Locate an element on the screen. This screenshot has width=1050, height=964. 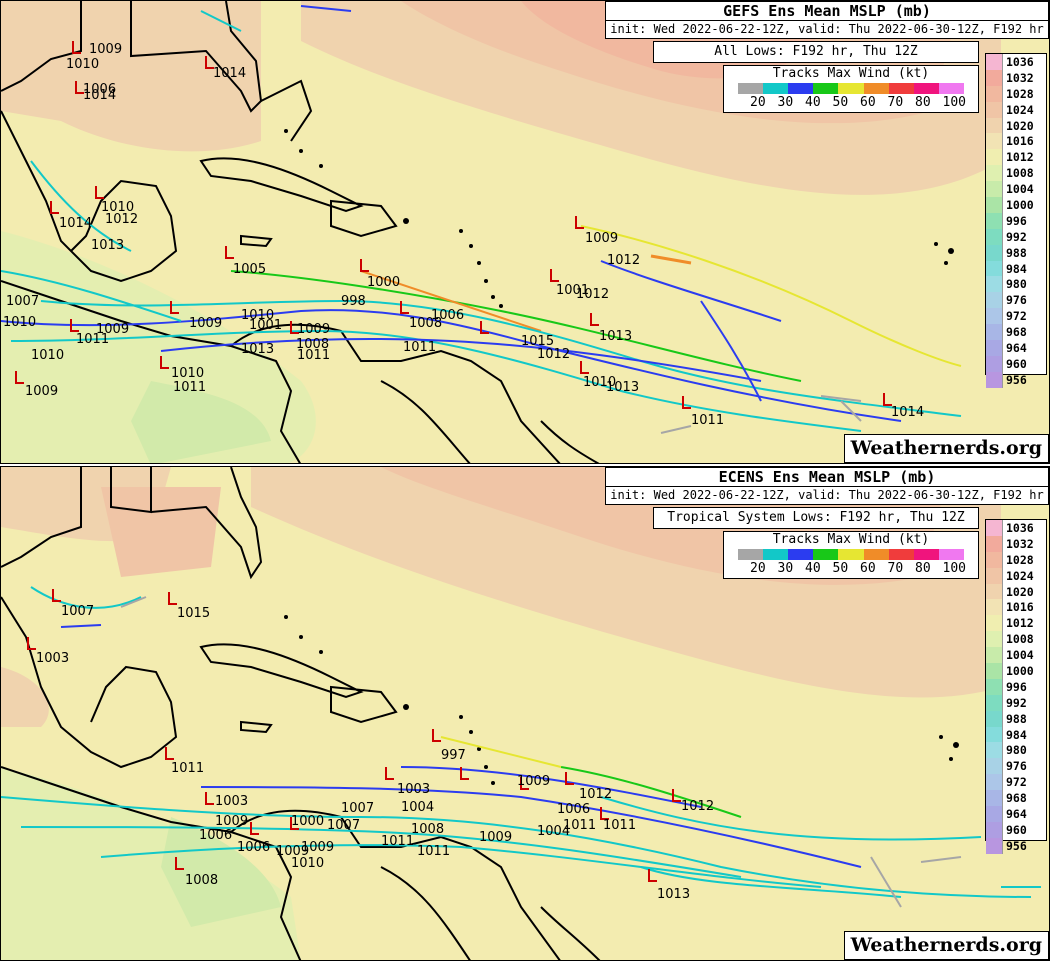
mslp-legend-row: 1032 is located at coordinates (1016, 543).